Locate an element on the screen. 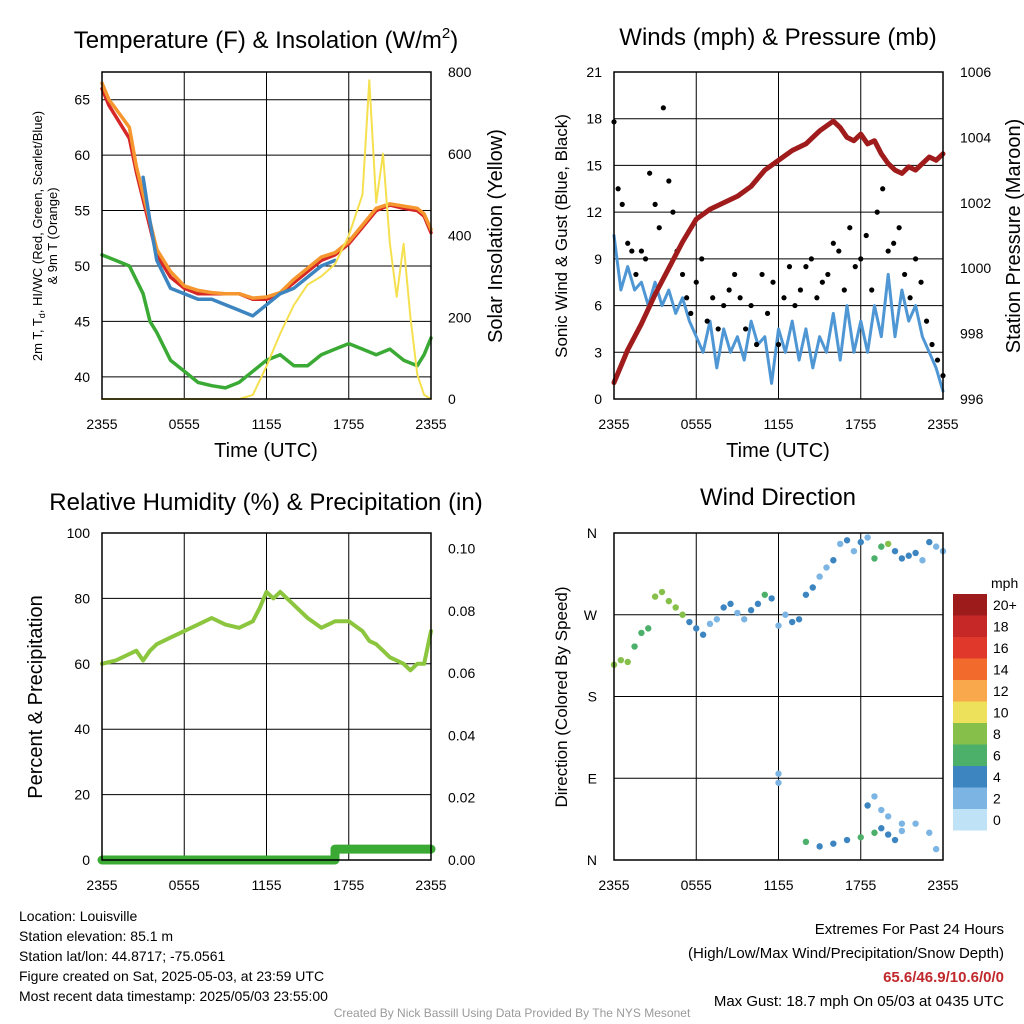  legend-label: 12 is located at coordinates (1001, 691).